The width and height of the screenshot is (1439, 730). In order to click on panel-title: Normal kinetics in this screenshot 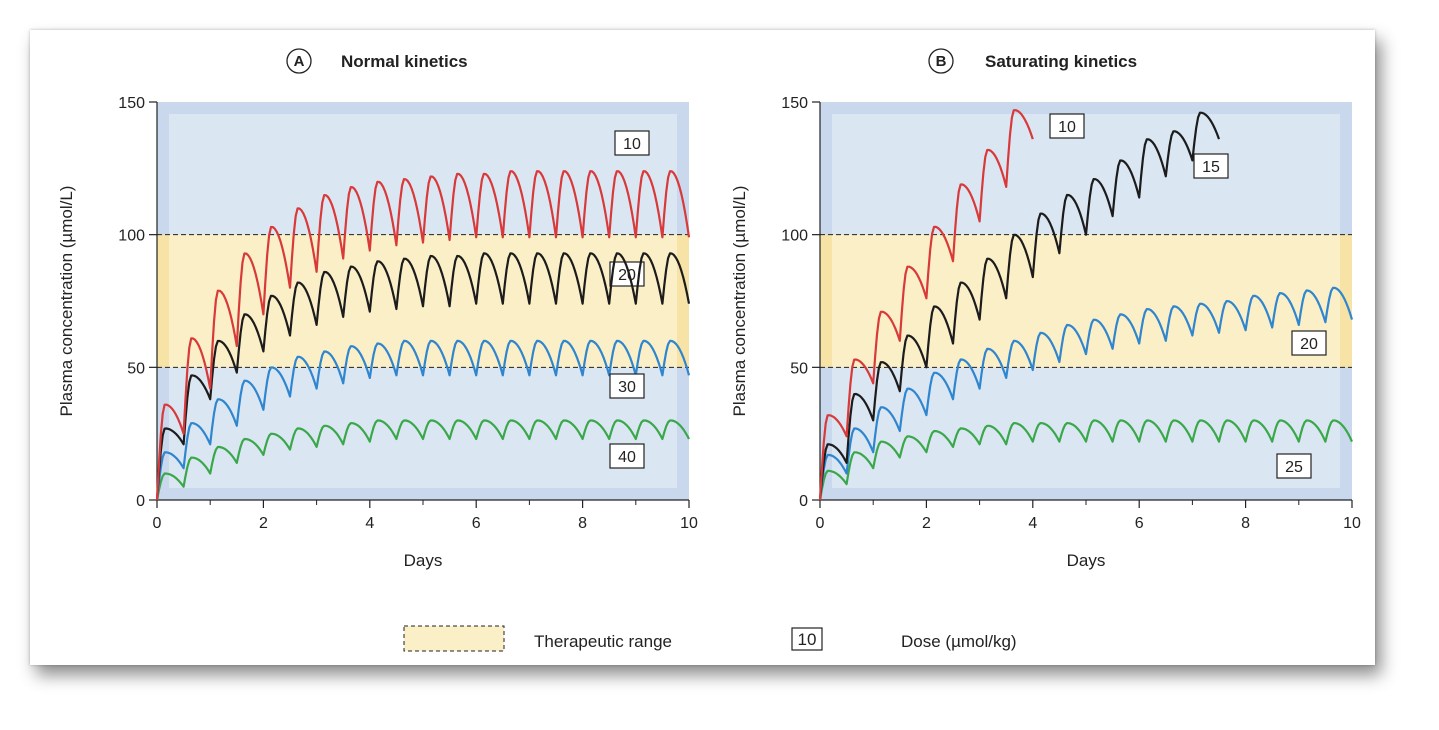, I will do `click(404, 61)`.